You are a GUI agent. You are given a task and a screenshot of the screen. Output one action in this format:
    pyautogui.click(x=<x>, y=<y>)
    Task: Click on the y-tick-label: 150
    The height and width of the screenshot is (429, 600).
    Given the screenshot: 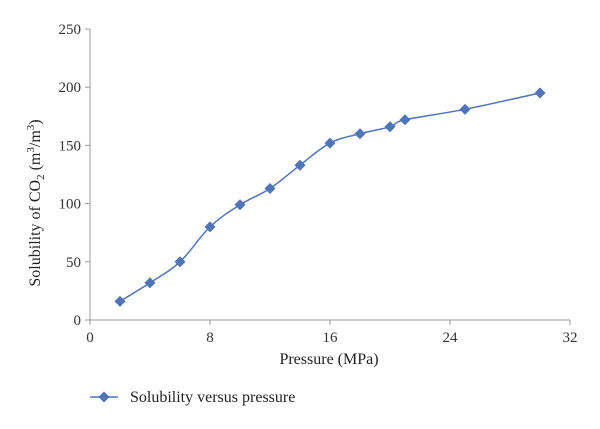 What is the action you would take?
    pyautogui.click(x=70, y=146)
    